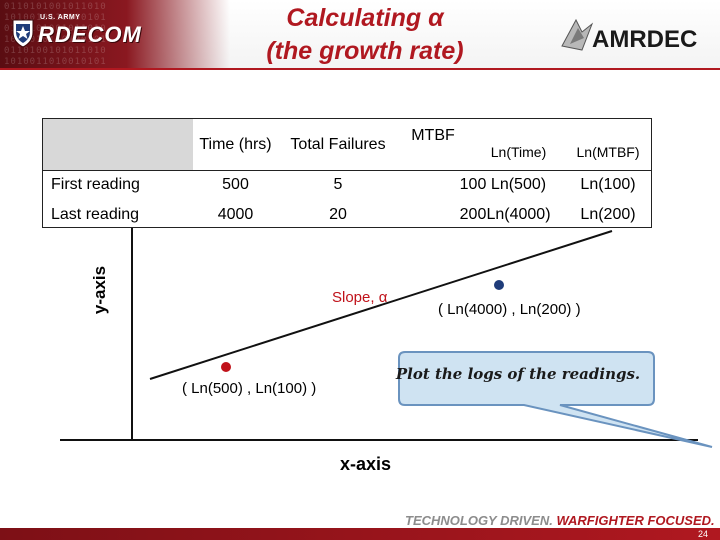 This screenshot has width=720, height=540. Describe the element at coordinates (433, 135) in the screenshot. I see `column-header-mtbf: MTBF` at that location.